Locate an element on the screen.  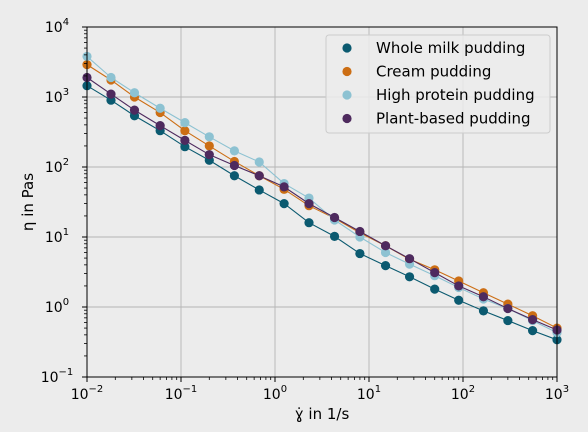
x-tick-label: 10⁻¹ is located at coordinates (181, 393).